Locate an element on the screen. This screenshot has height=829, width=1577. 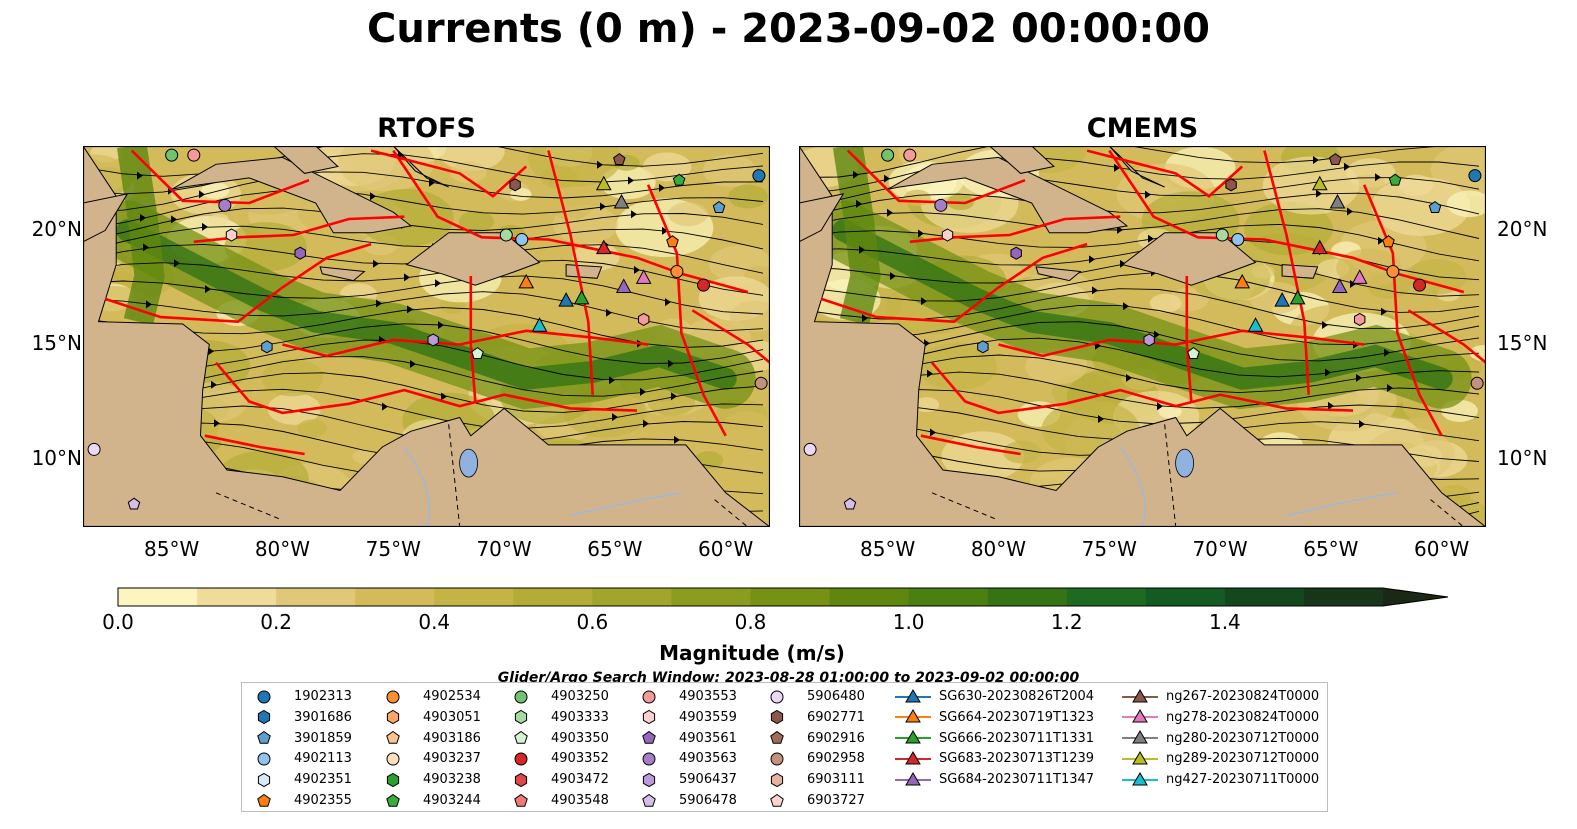
legend-item: 4903350 is located at coordinates (560, 738).